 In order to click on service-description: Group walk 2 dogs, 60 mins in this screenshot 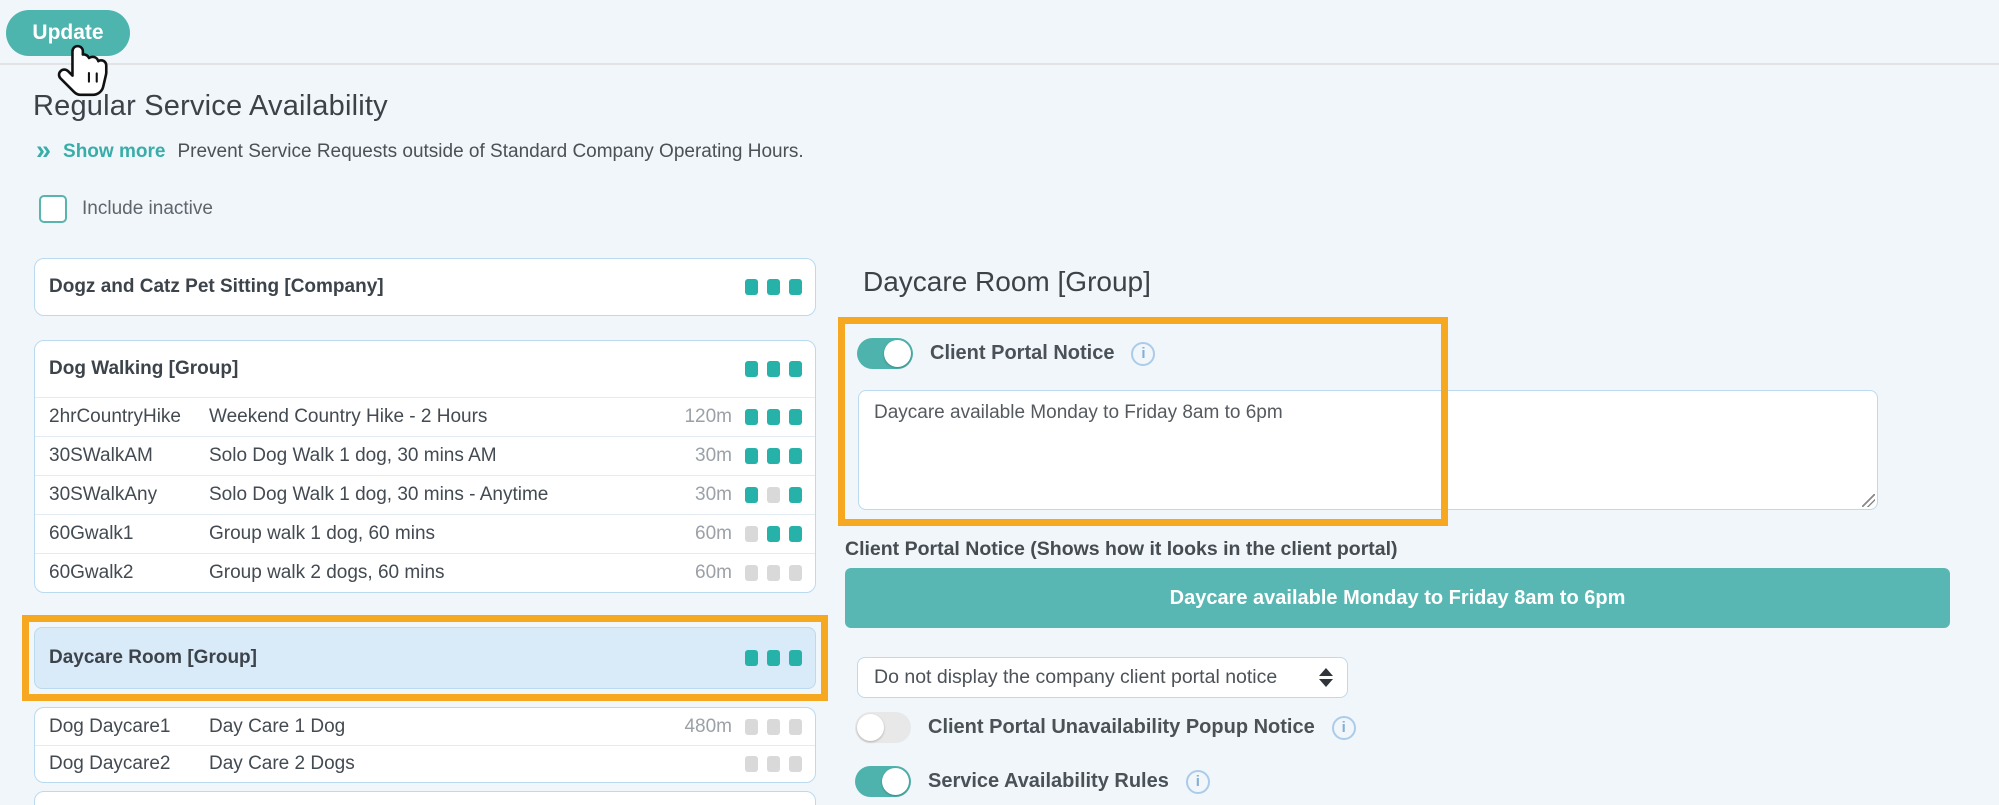, I will do `click(327, 572)`.